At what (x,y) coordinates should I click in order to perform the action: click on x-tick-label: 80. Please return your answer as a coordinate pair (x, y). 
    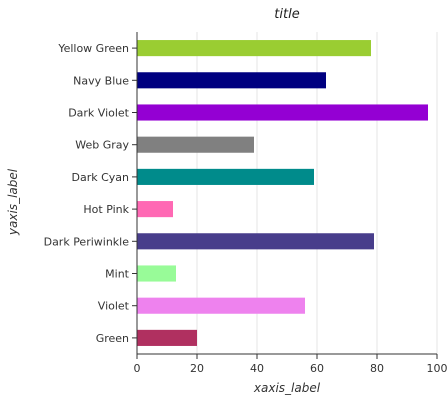
    Looking at the image, I should click on (377, 368).